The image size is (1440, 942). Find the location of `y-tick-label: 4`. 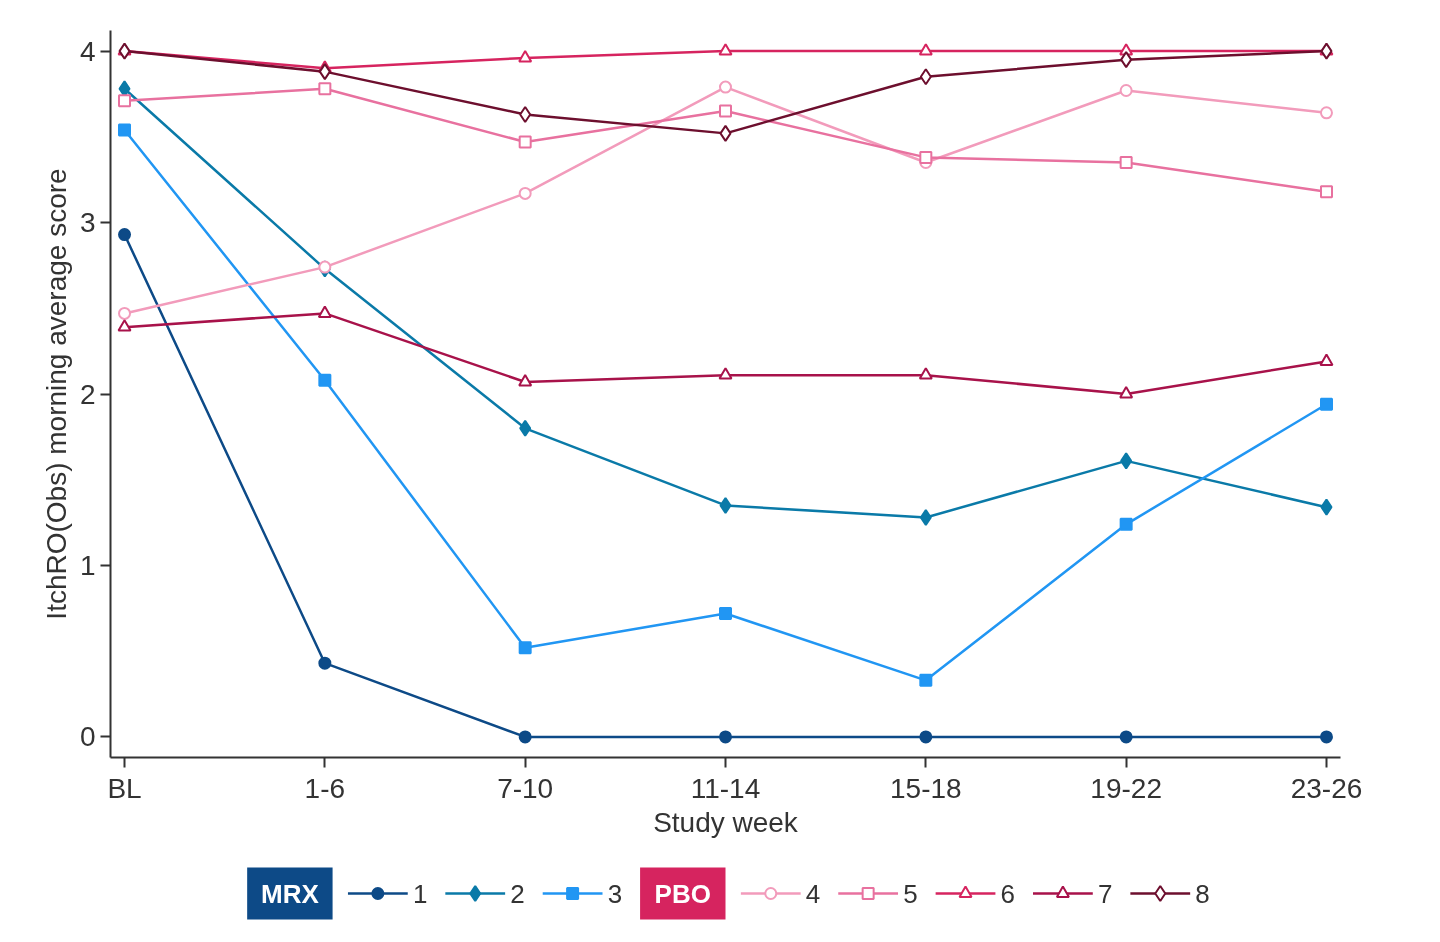

y-tick-label: 4 is located at coordinates (87, 51).